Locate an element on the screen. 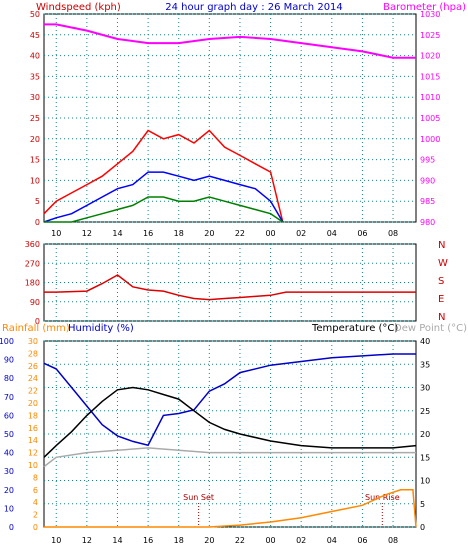 This screenshot has width=468, height=555. humidity-y-tick-label: 50 is located at coordinates (9, 434).